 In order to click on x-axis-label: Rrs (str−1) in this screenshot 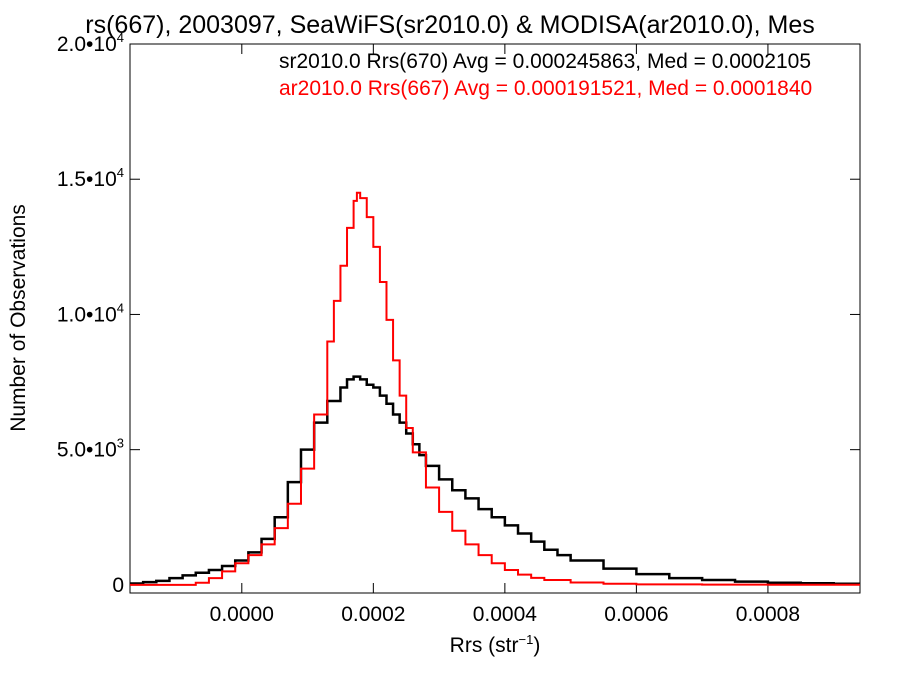, I will do `click(495, 644)`.